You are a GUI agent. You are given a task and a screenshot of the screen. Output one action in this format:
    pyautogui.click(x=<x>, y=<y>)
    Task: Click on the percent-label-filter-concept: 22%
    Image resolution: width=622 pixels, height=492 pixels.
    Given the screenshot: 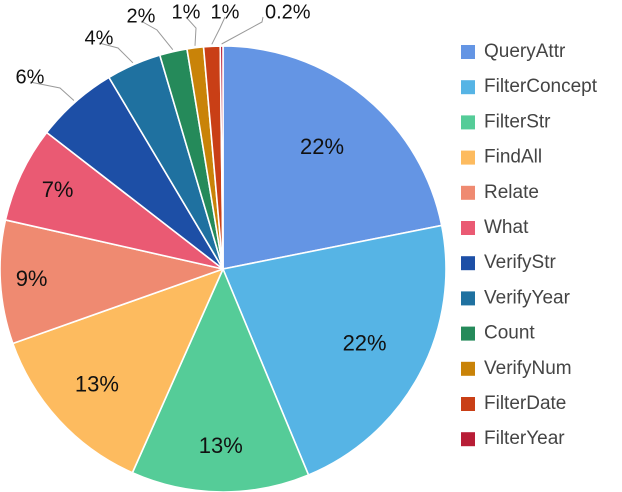 What is the action you would take?
    pyautogui.click(x=365, y=342)
    